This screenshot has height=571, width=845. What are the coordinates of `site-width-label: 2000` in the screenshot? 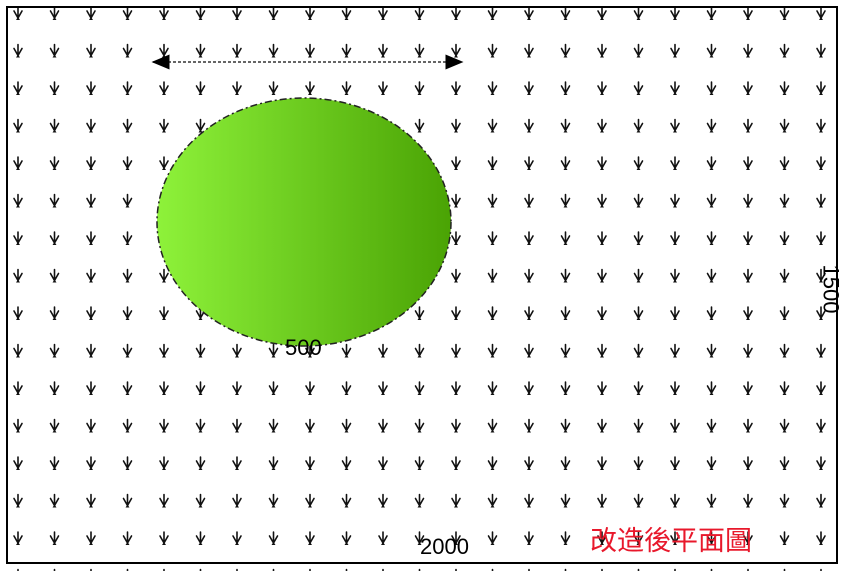 It's located at (444, 546).